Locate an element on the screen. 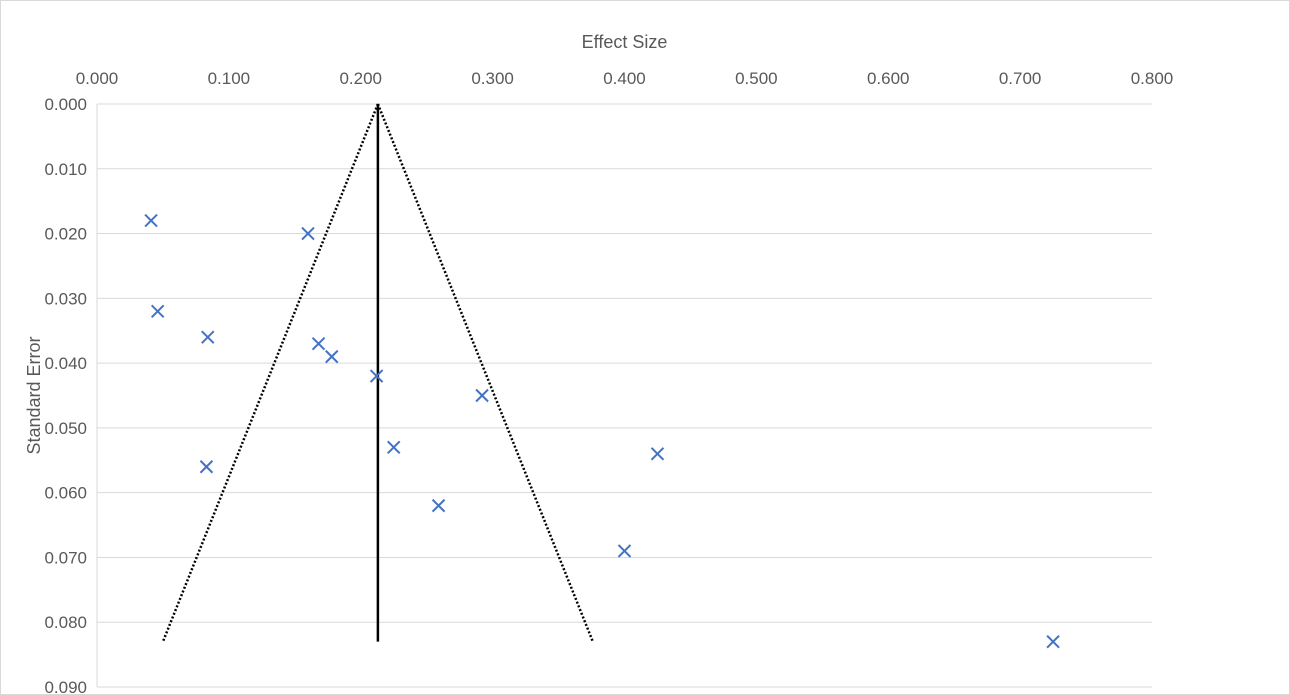 Image resolution: width=1290 pixels, height=695 pixels. x-axis-title: Effect Size is located at coordinates (625, 42).